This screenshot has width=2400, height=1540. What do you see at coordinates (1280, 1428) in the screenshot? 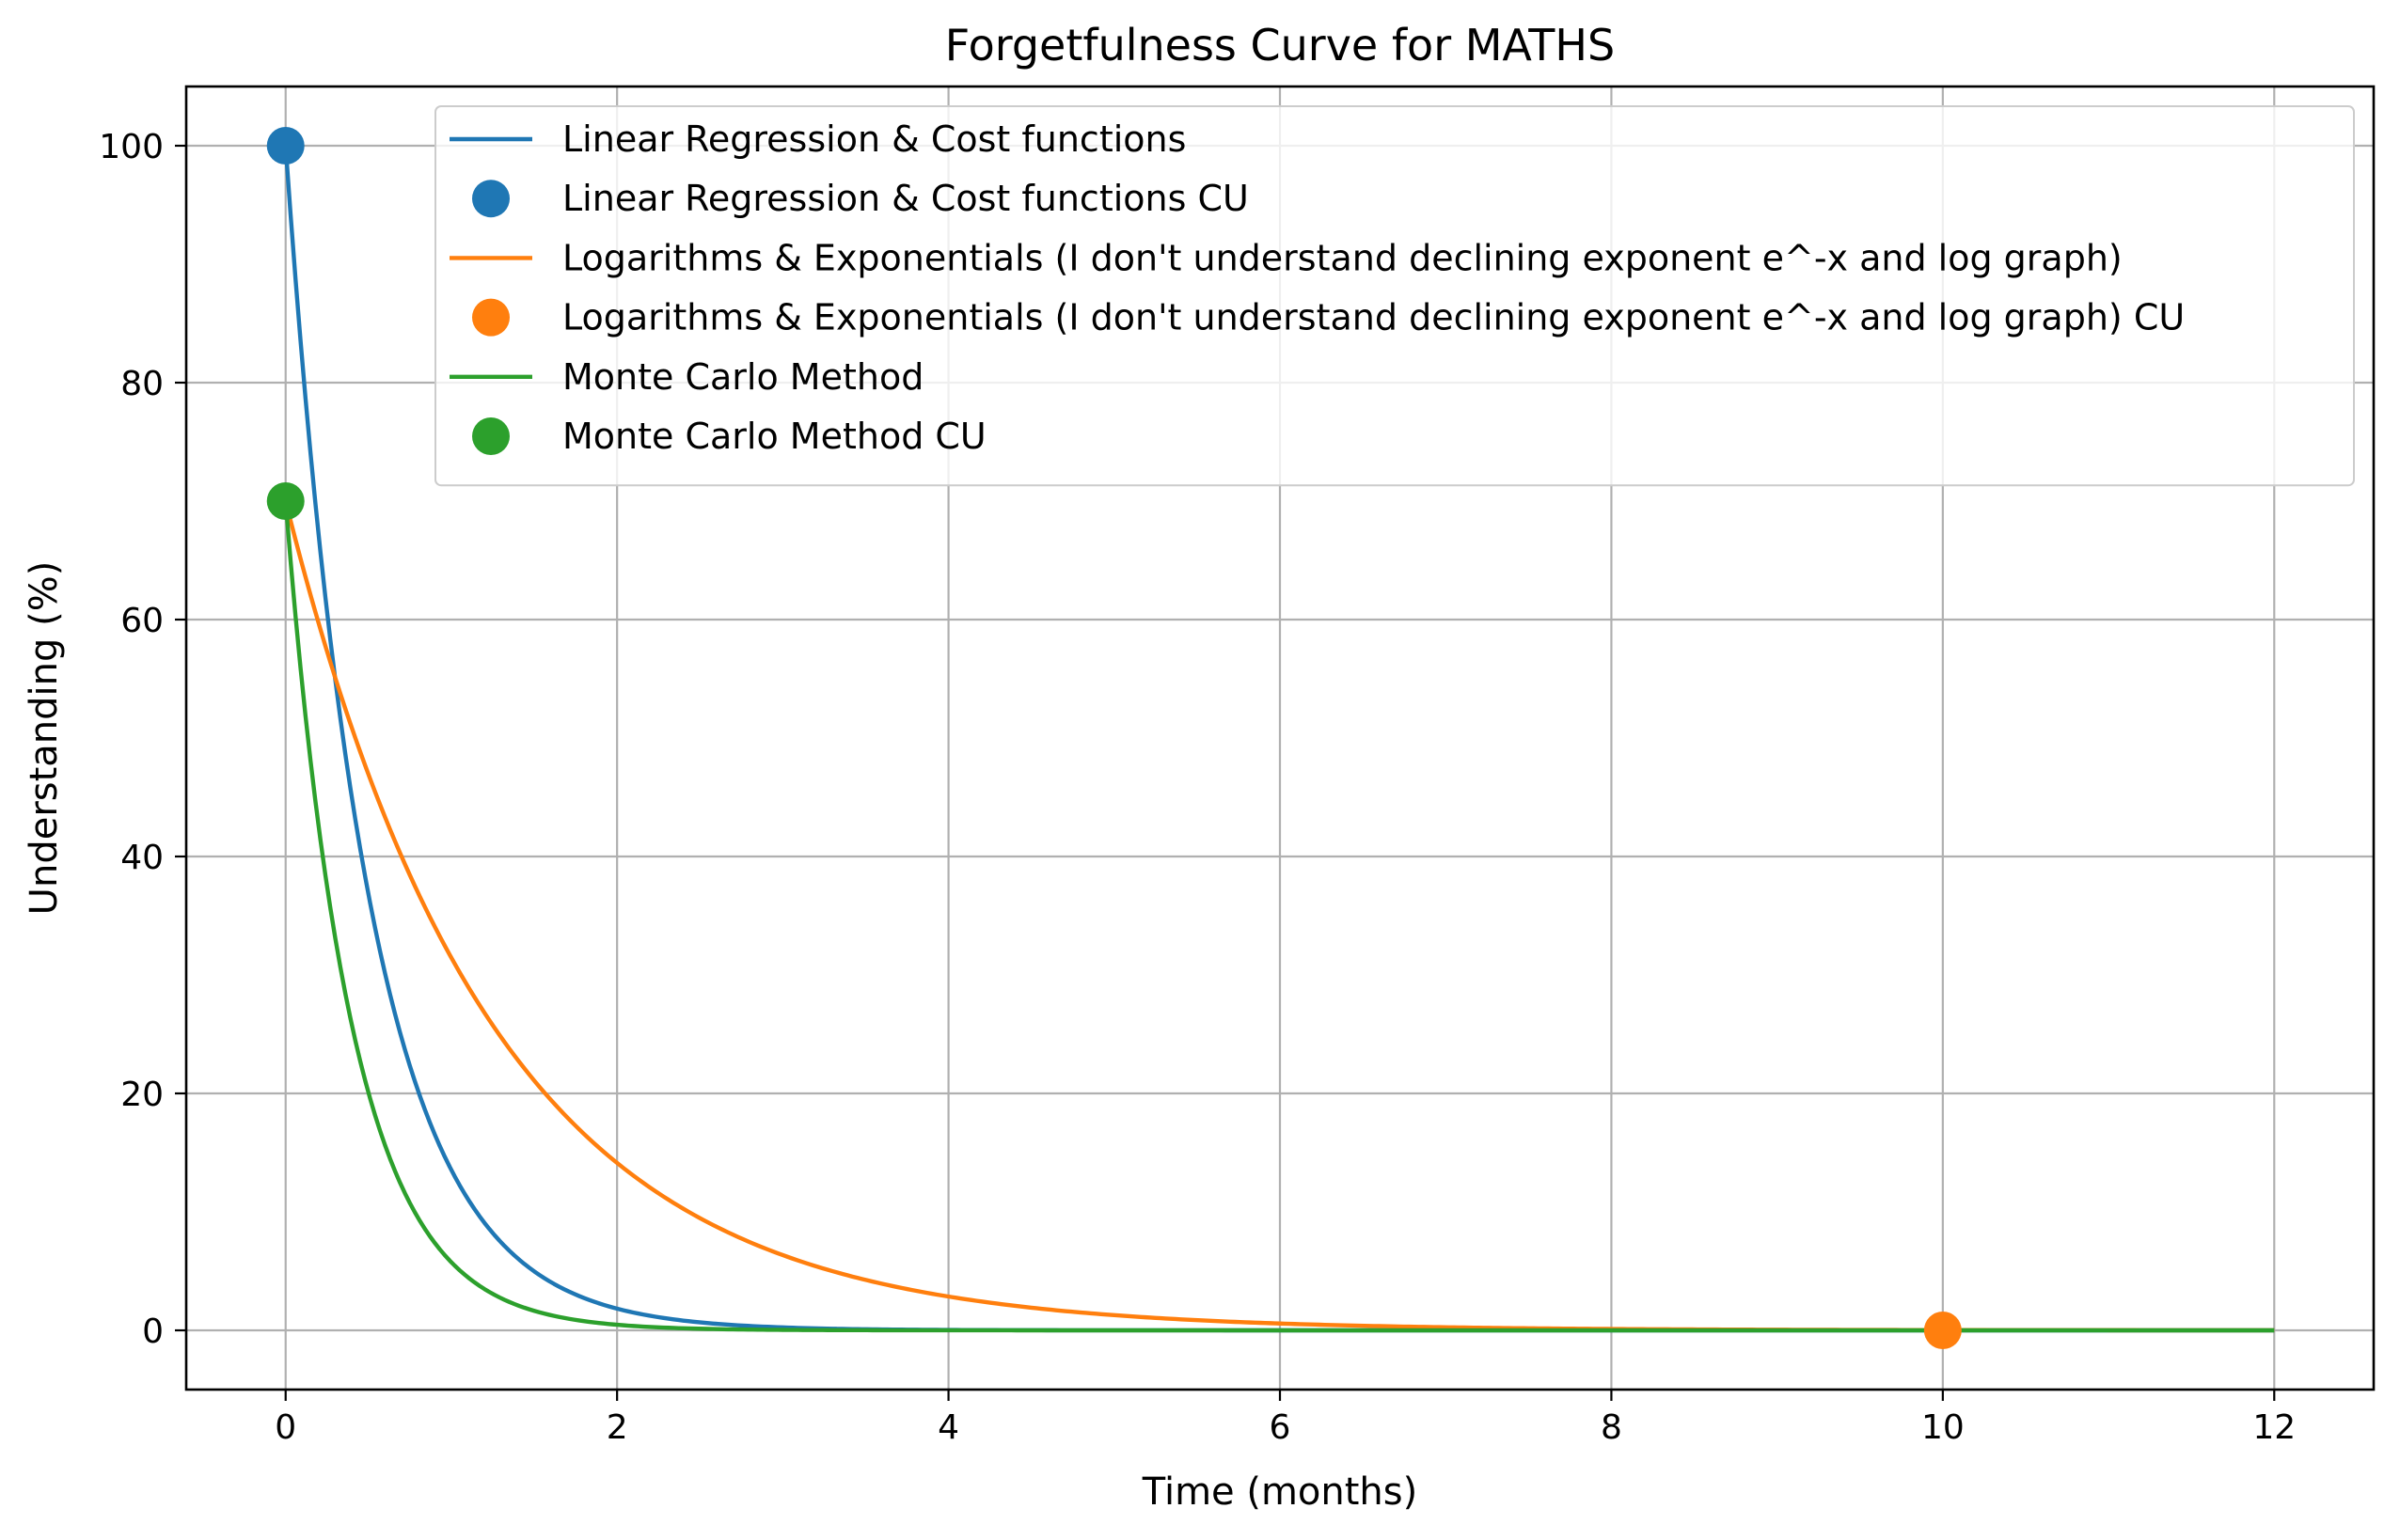
I see `x-tick-label: 6` at bounding box center [1280, 1428].